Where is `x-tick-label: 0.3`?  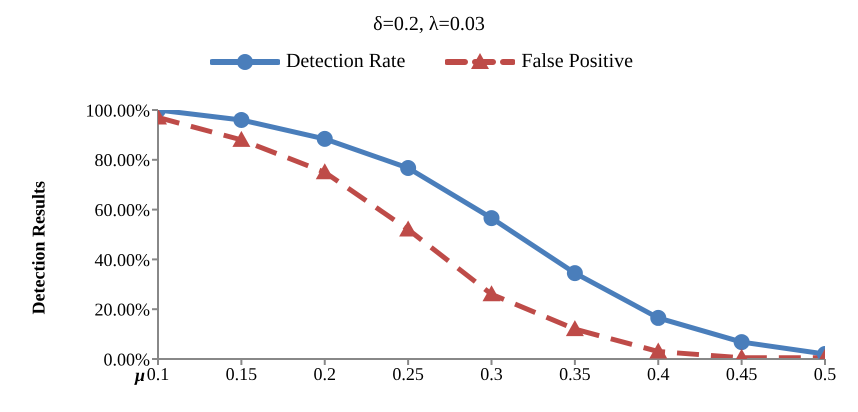
x-tick-label: 0.3 is located at coordinates (491, 374).